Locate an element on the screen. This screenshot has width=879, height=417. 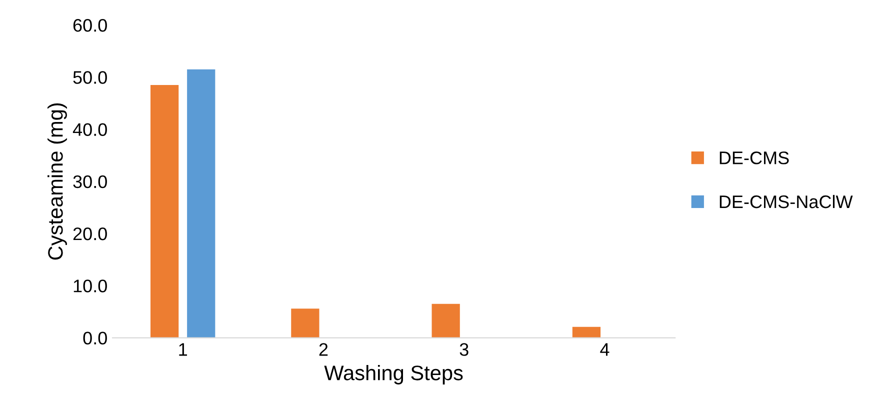
y-tick-label: 0.0 is located at coordinates (95, 338).